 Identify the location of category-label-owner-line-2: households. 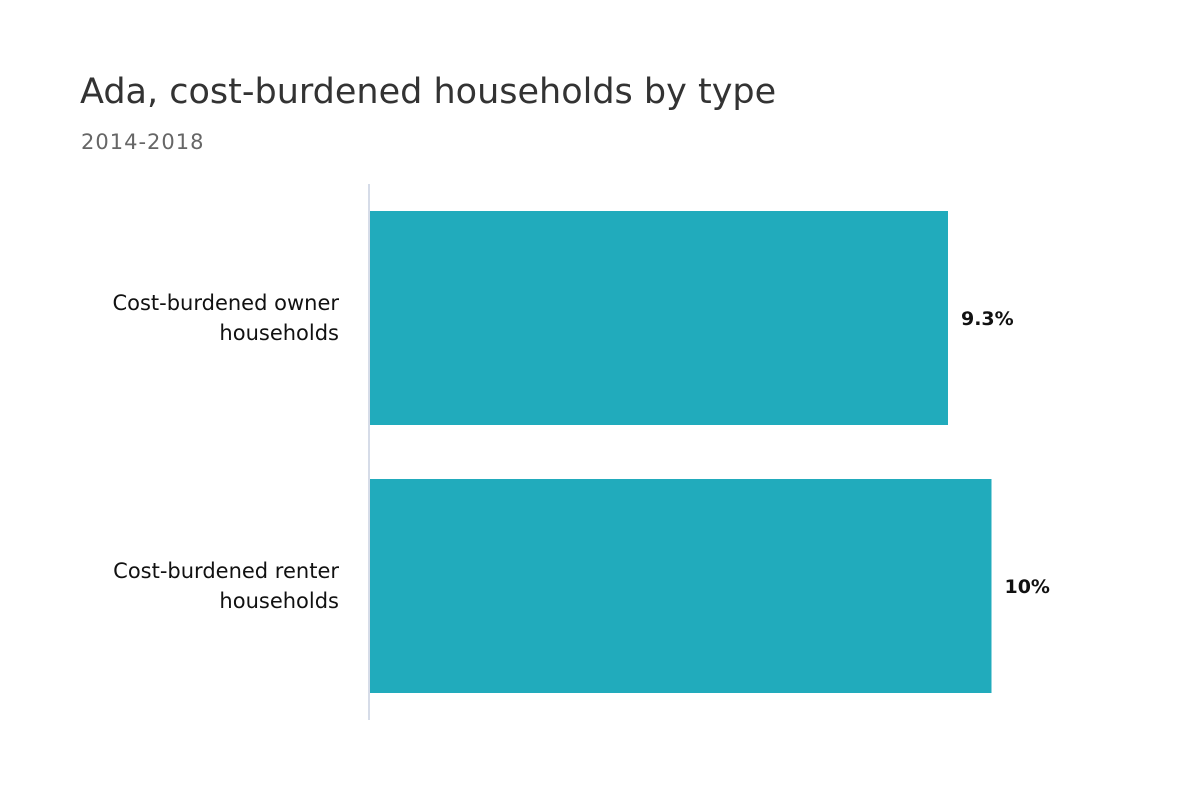
(279, 333).